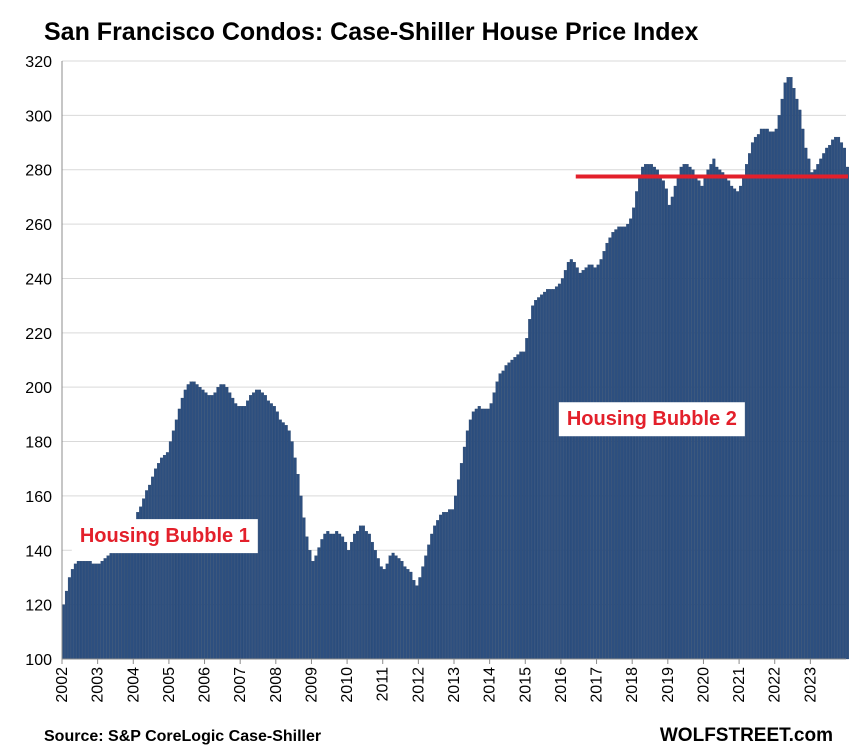  Describe the element at coordinates (347, 685) in the screenshot. I see `x-tick-label: 2010` at that location.